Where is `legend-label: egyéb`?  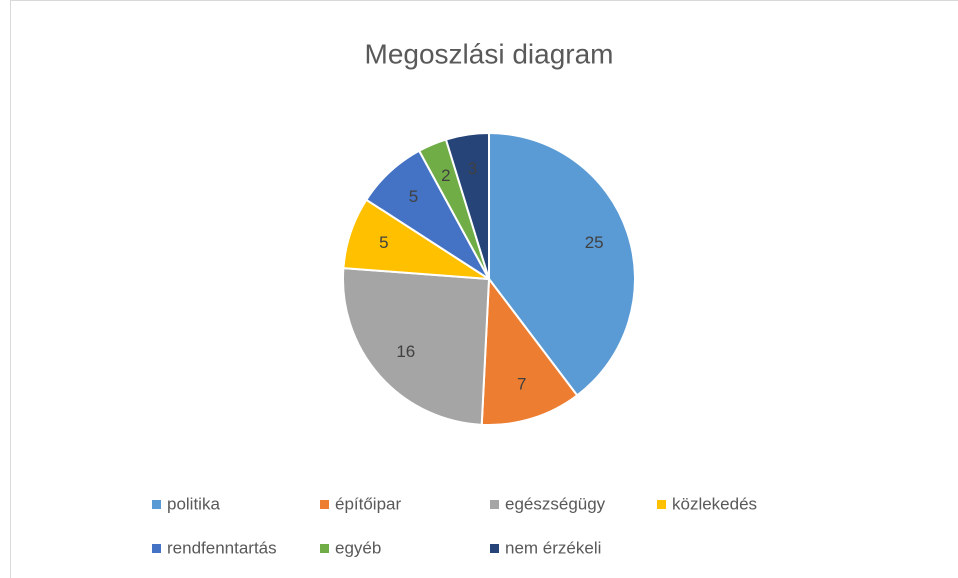 legend-label: egyéb is located at coordinates (358, 547).